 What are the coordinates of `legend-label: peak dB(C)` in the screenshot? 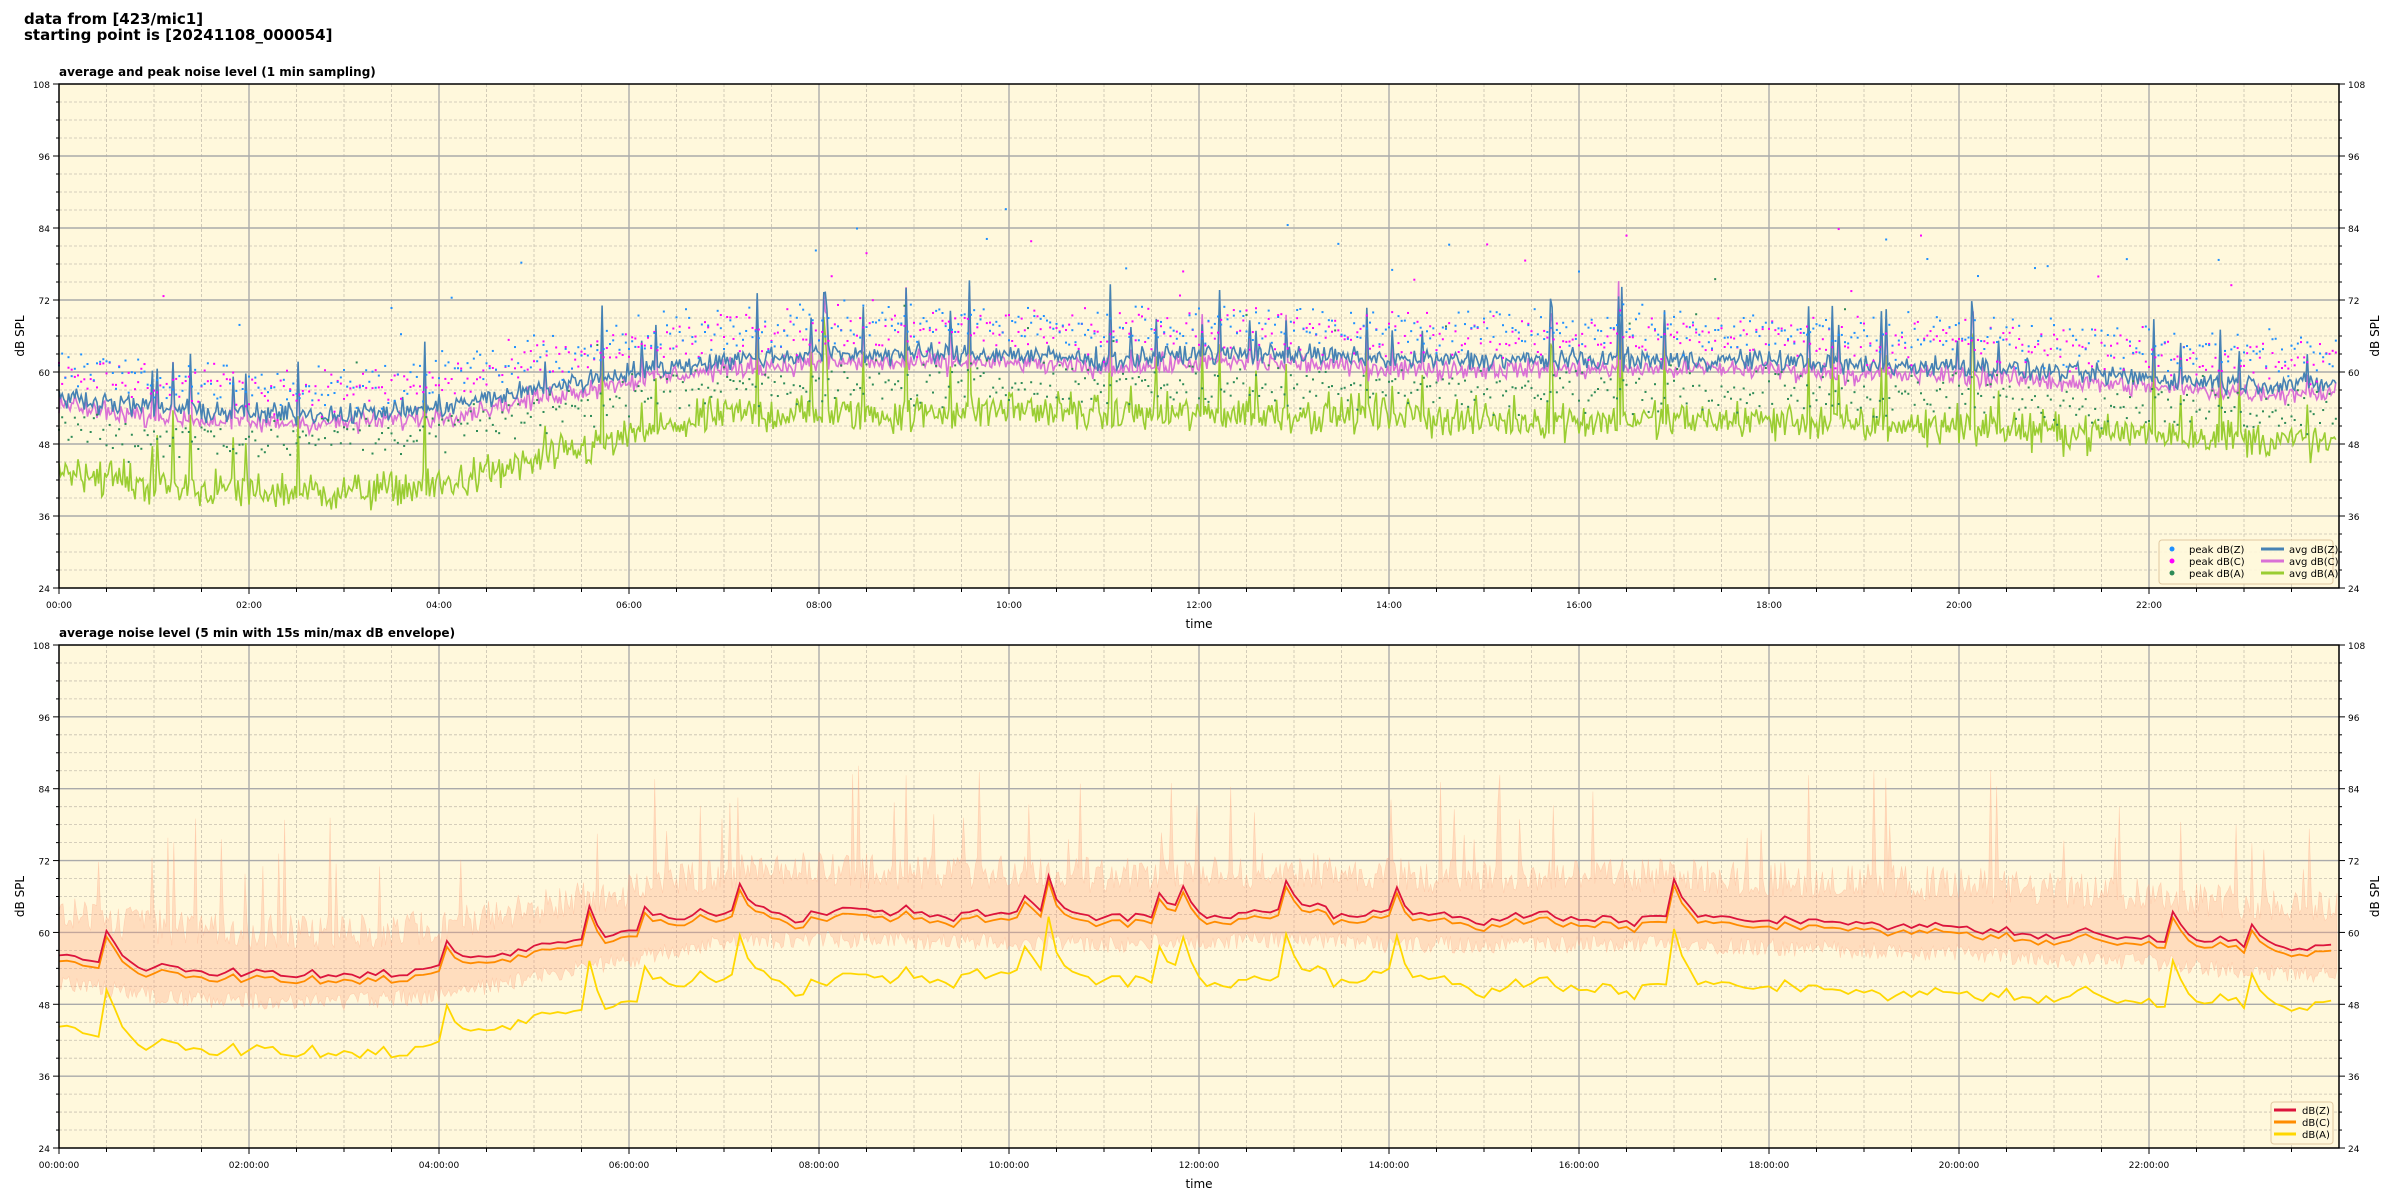 It's located at (2217, 562).